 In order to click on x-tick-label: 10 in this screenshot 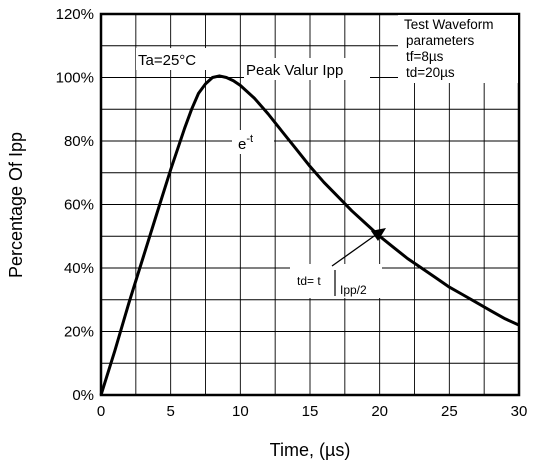, I will do `click(240, 411)`.